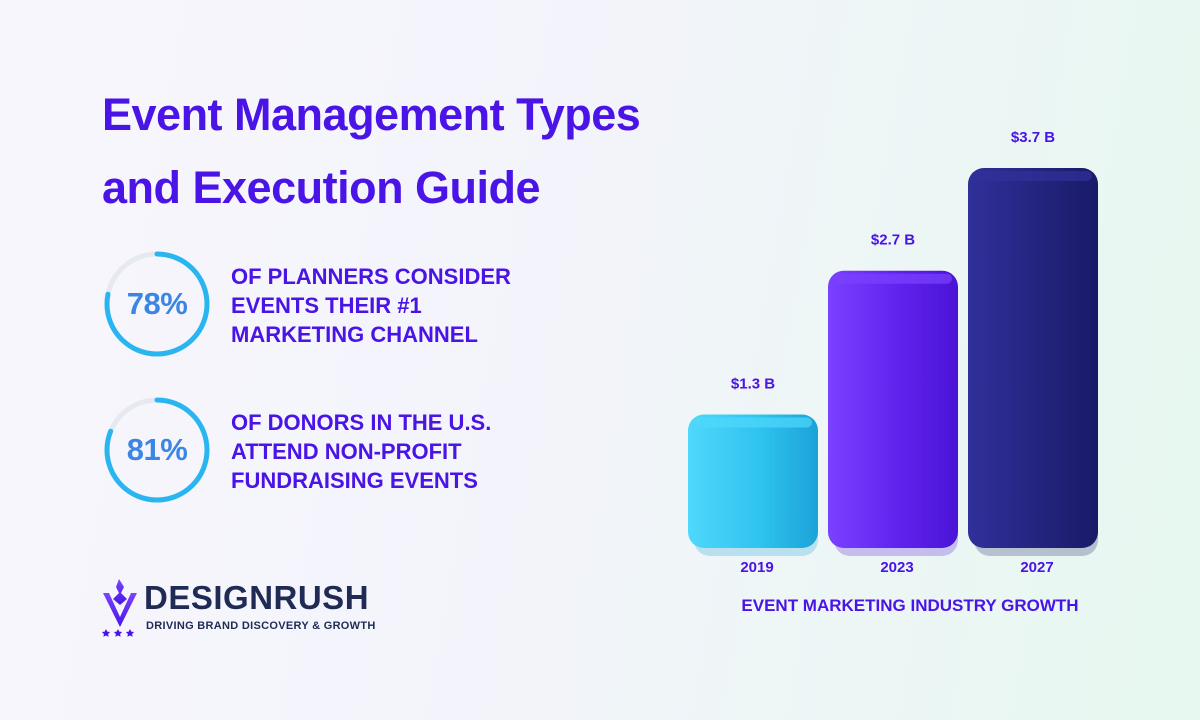  I want to click on stat-percent: 78%, so click(157, 303).